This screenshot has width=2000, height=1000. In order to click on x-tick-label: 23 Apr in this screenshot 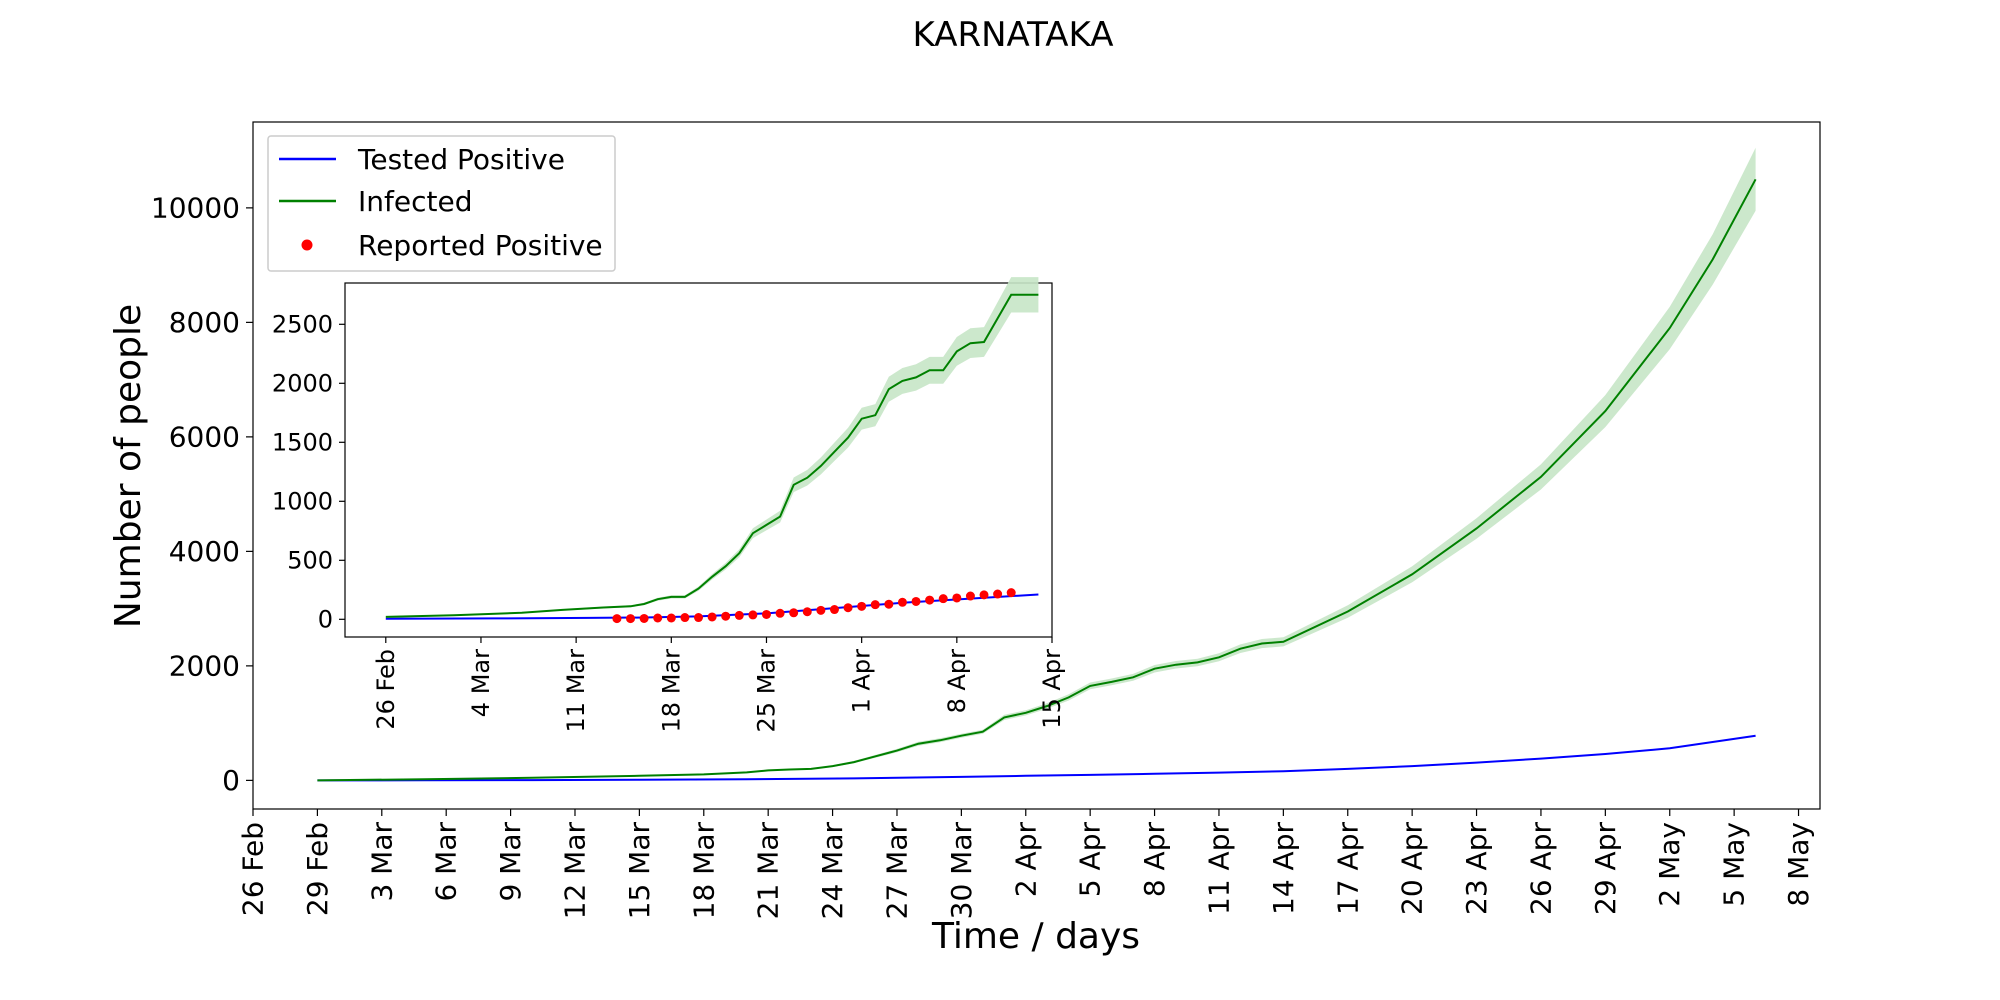, I will do `click(1476, 868)`.